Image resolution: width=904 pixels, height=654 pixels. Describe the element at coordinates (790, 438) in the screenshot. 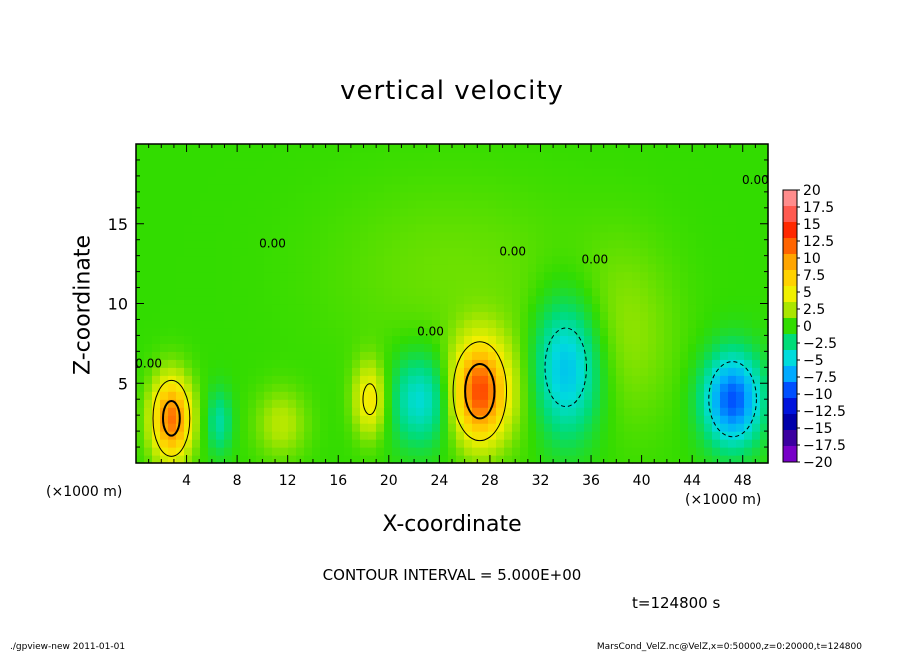

I see `colorbar-band` at that location.